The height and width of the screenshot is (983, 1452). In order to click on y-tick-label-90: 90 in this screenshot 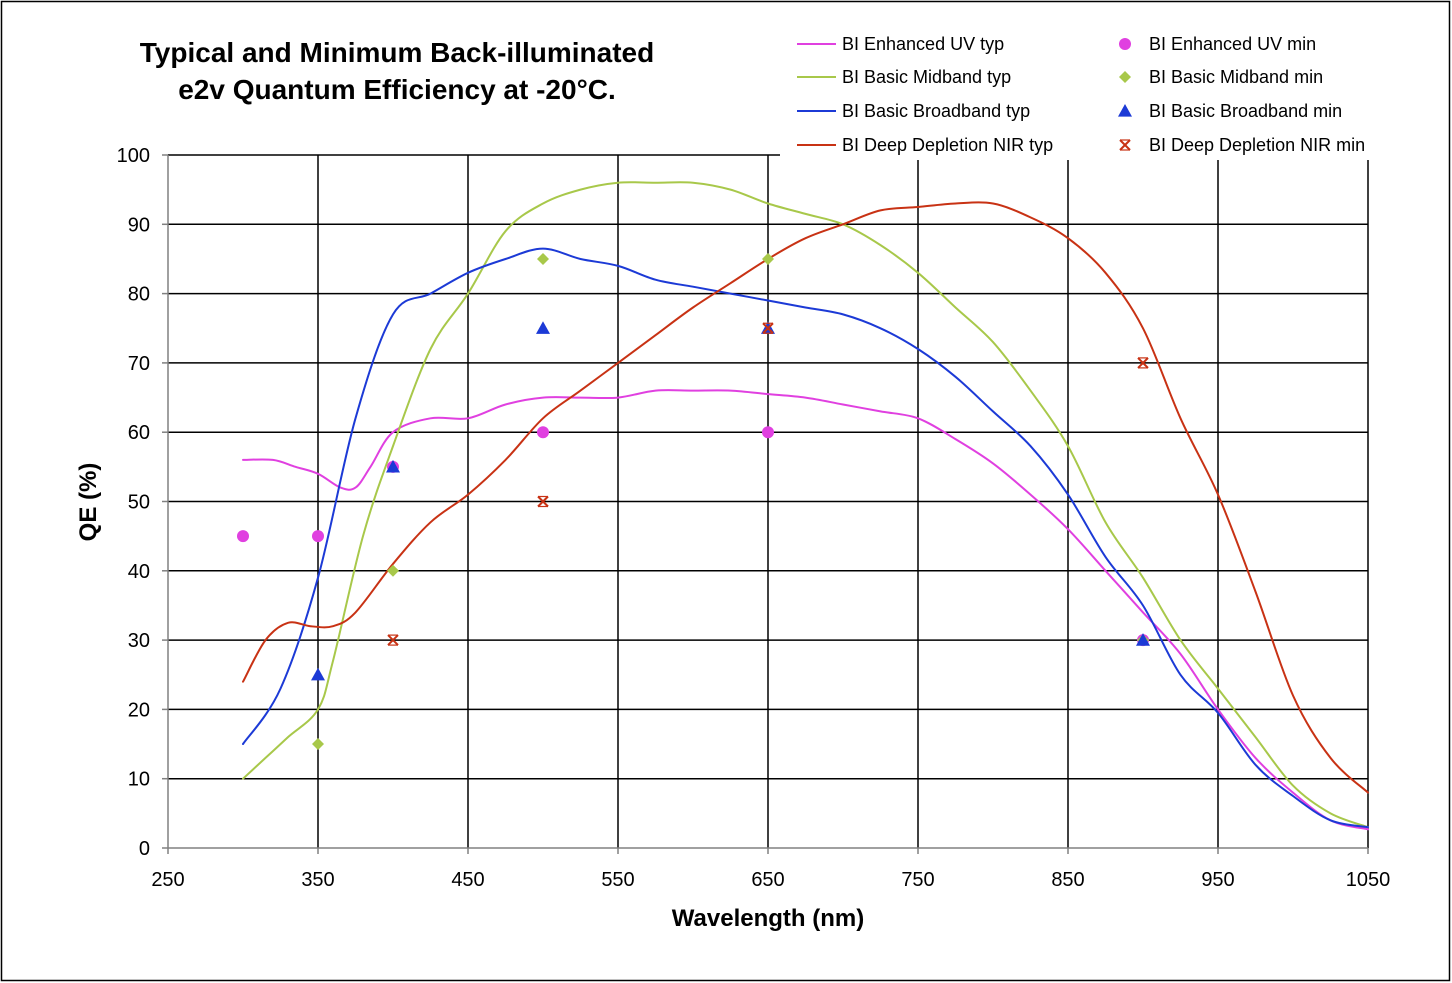, I will do `click(139, 225)`.